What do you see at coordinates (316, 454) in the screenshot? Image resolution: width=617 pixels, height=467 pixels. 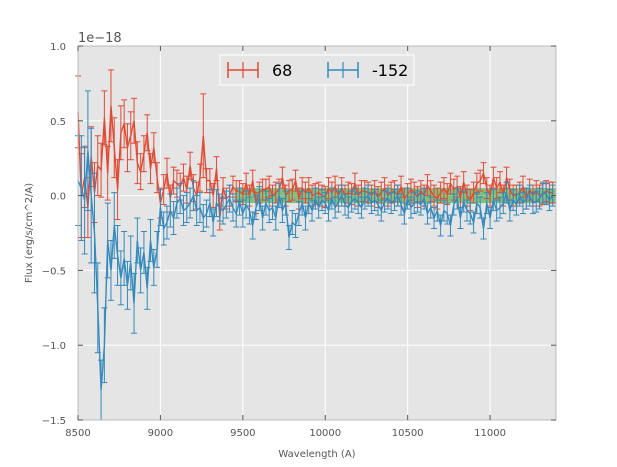 I see `x-axis-label: Wavelength (A)` at bounding box center [316, 454].